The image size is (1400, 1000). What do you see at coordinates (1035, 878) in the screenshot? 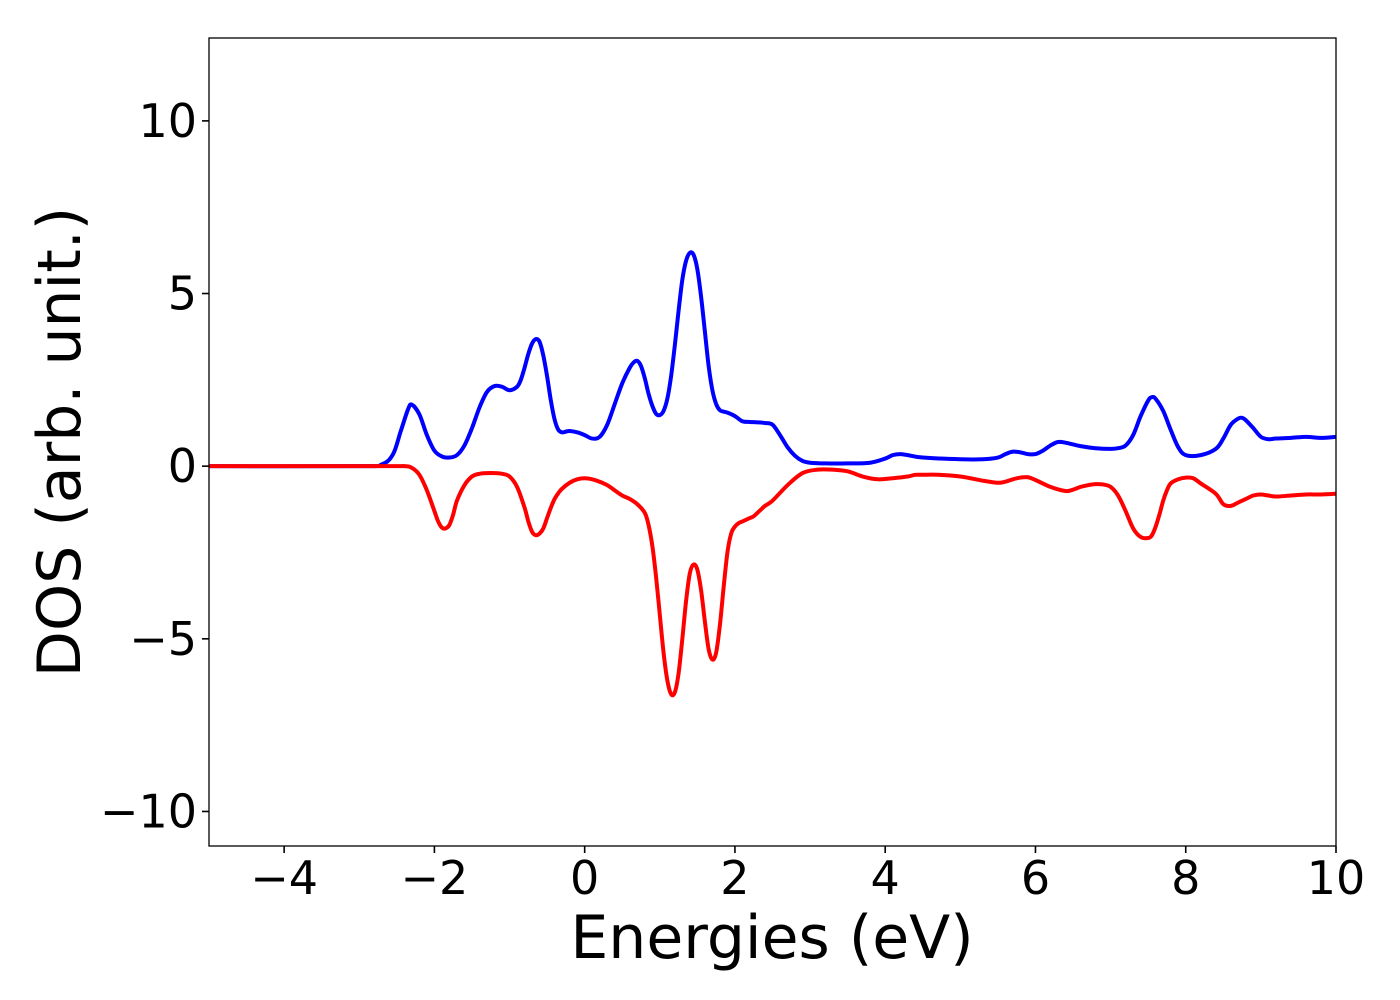
I see `x-tick-label: 6` at bounding box center [1035, 878].